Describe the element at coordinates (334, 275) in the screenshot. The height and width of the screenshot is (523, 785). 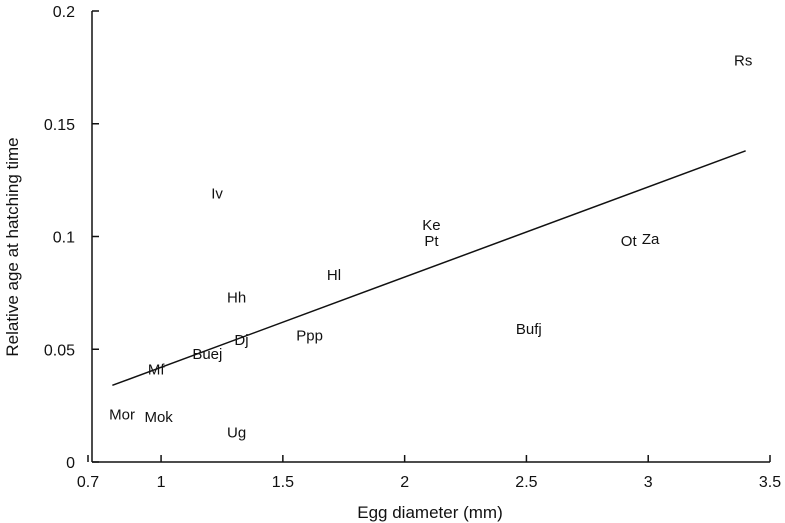
I see `point-label-hl: Hl` at that location.